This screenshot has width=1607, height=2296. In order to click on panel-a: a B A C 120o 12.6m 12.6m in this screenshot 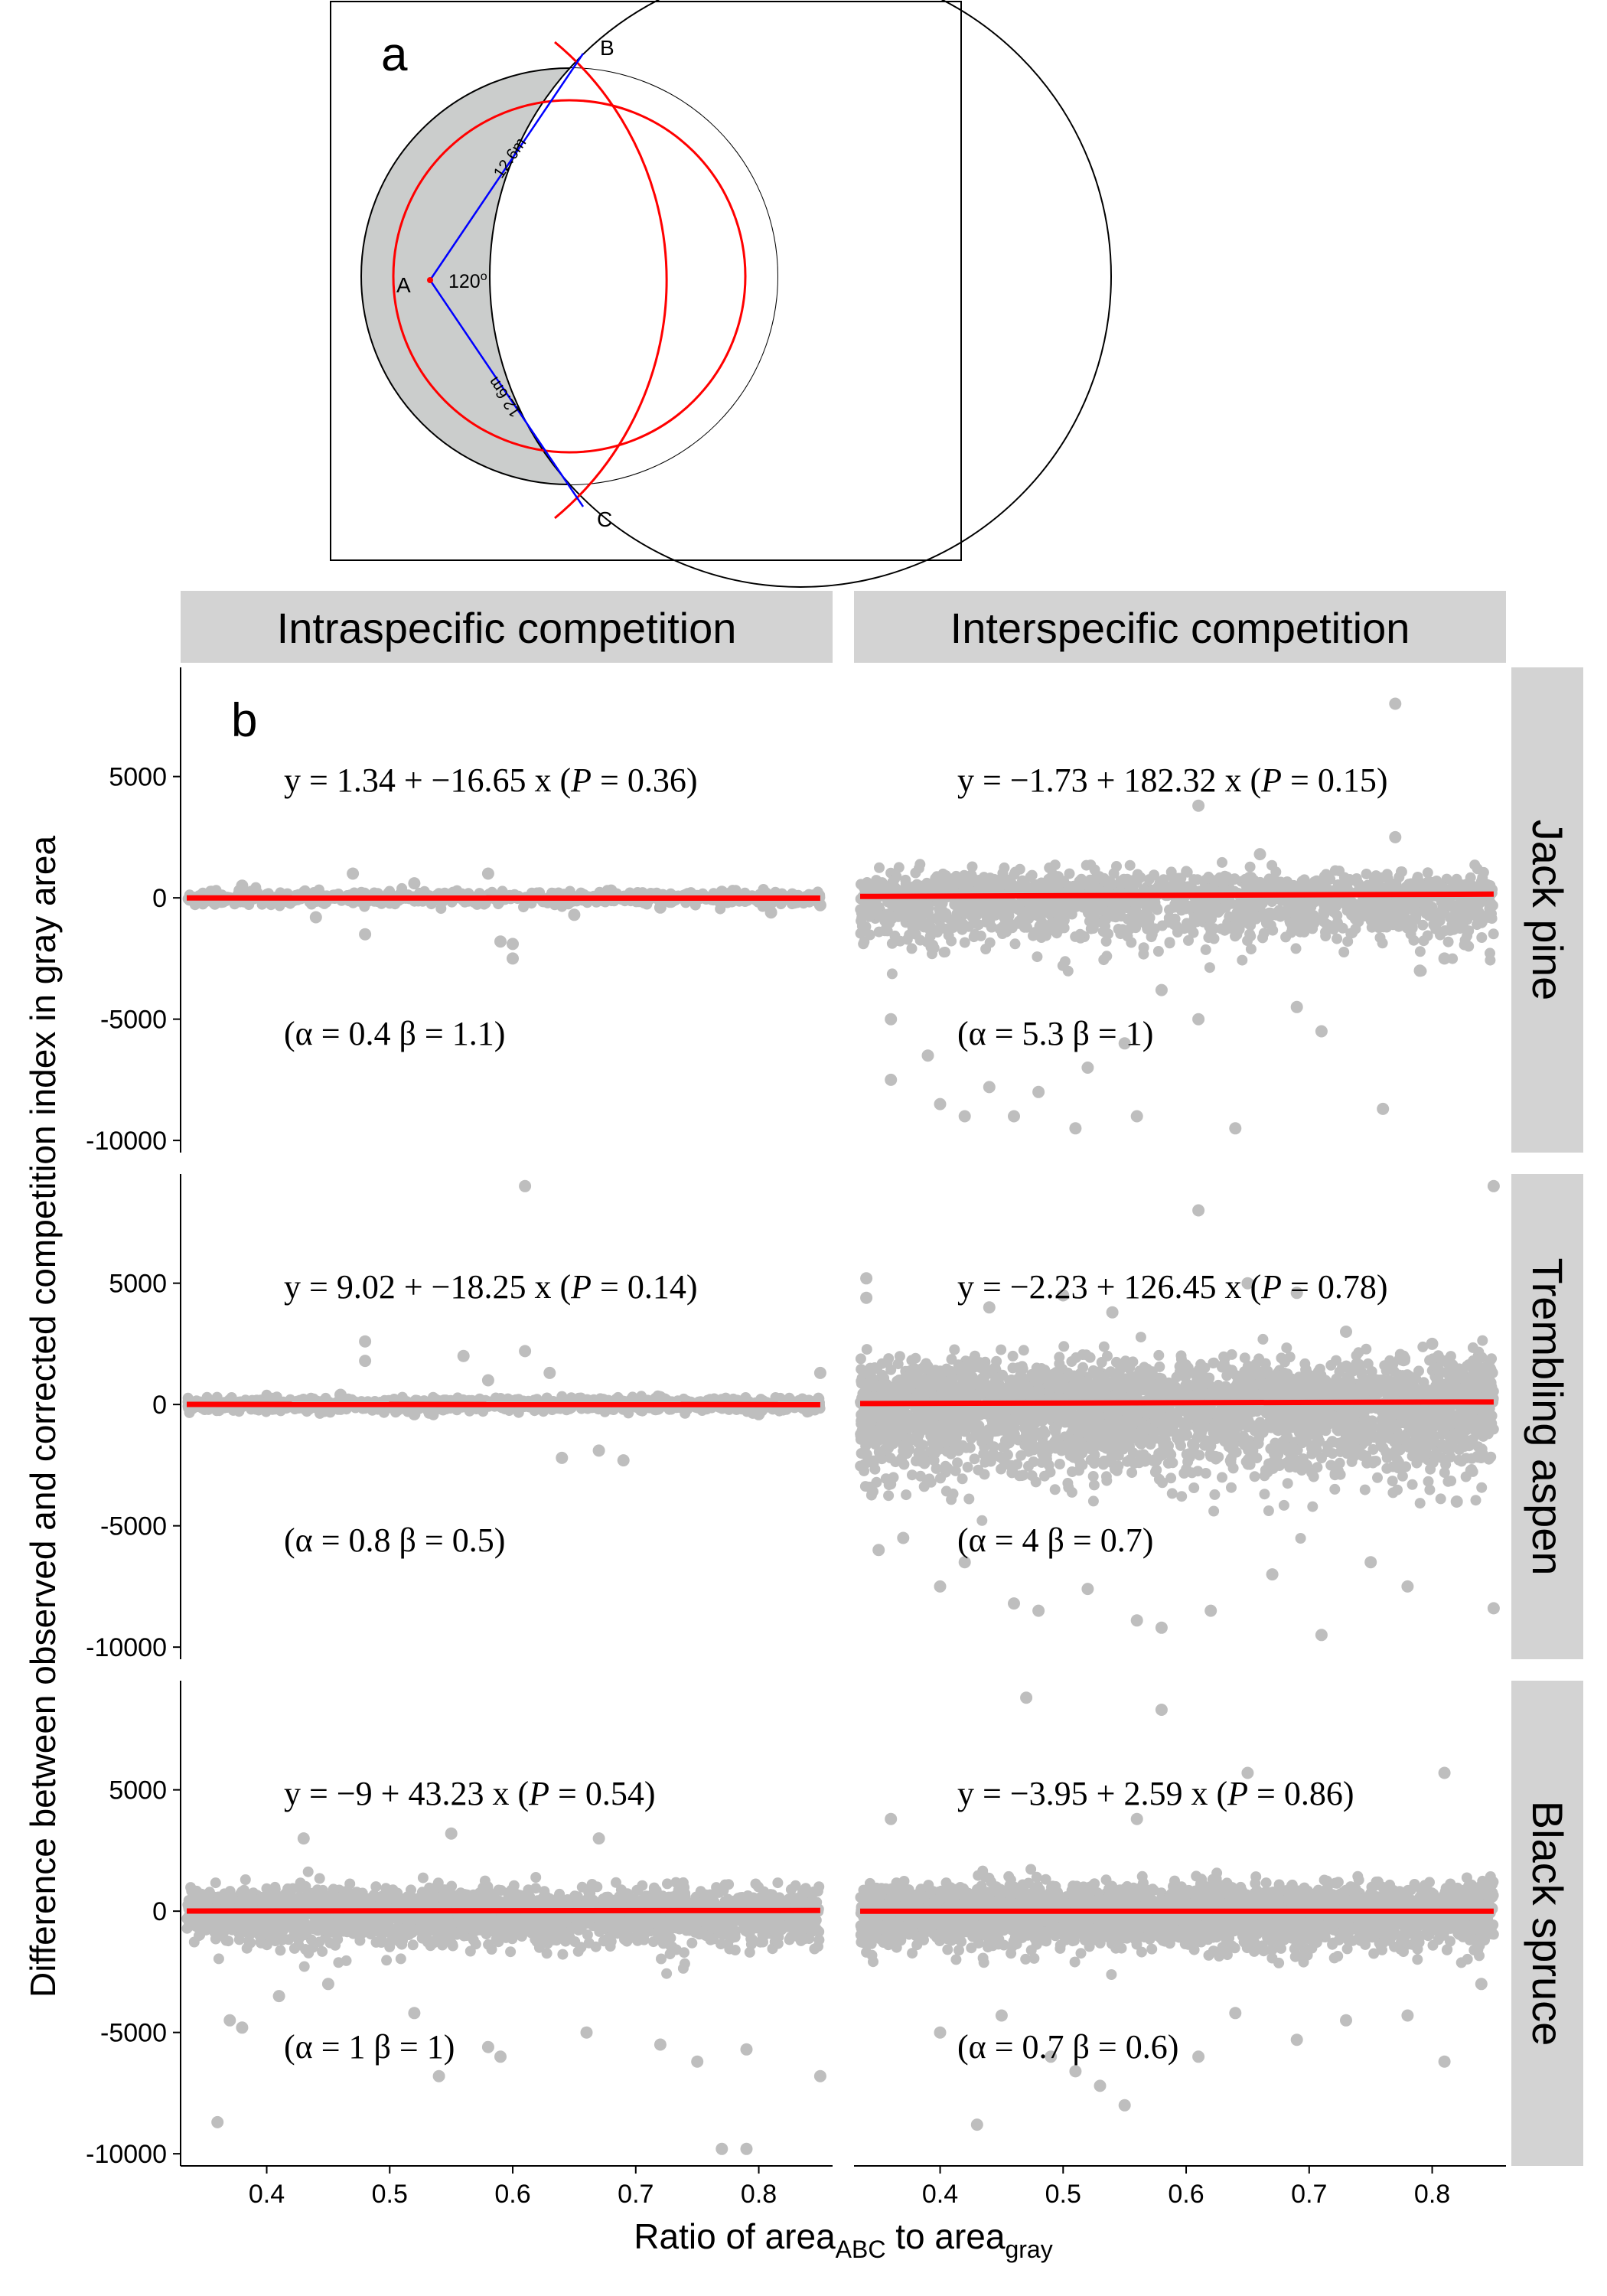, I will do `click(721, 294)`.